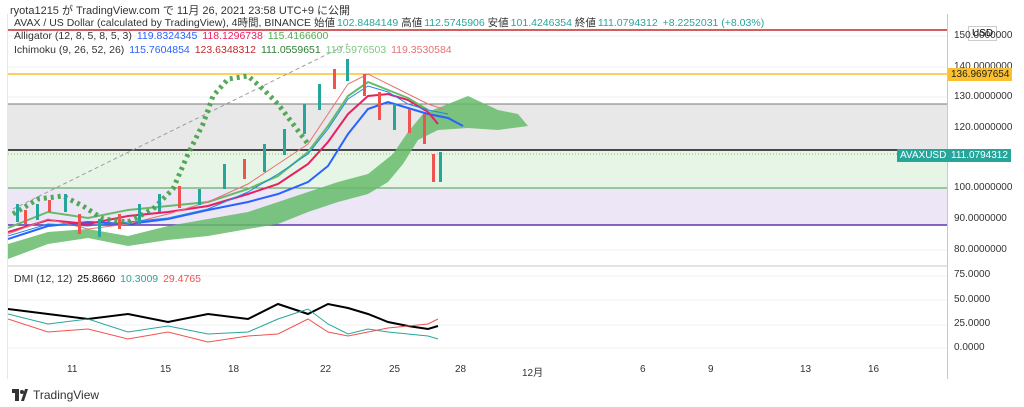 The image size is (1024, 407). I want to click on time-tick: 28, so click(461, 369).